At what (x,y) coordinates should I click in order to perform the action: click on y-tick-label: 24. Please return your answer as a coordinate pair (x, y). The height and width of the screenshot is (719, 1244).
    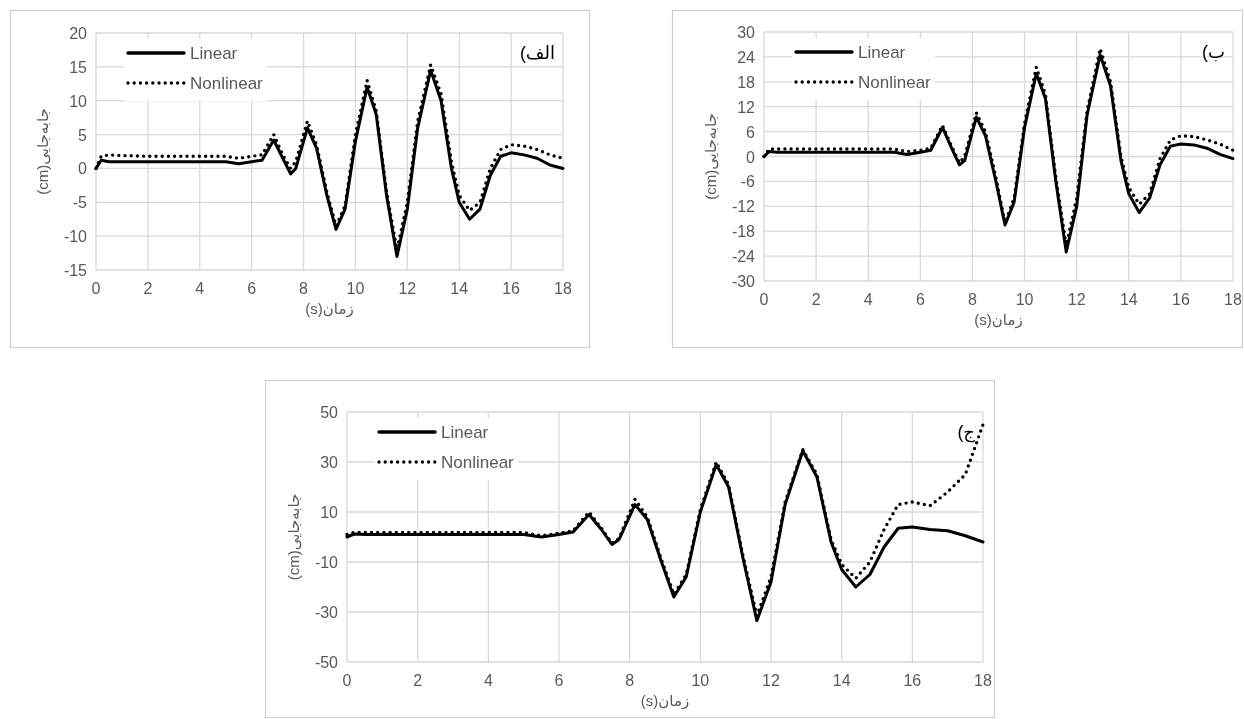
    Looking at the image, I should click on (746, 57).